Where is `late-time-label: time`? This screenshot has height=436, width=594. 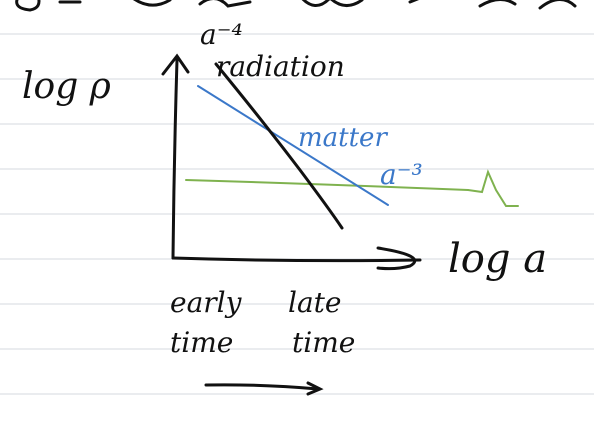
late-time-label: time is located at coordinates (323, 342).